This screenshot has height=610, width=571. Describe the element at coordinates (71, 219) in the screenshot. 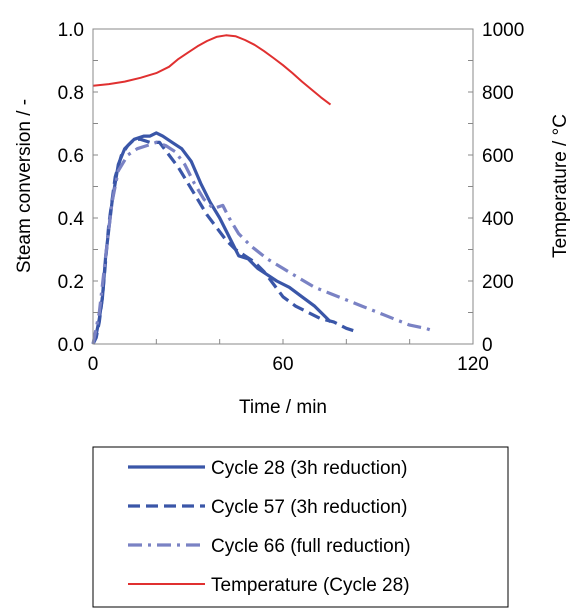

I see `y-left-tick-label: 0.4` at that location.